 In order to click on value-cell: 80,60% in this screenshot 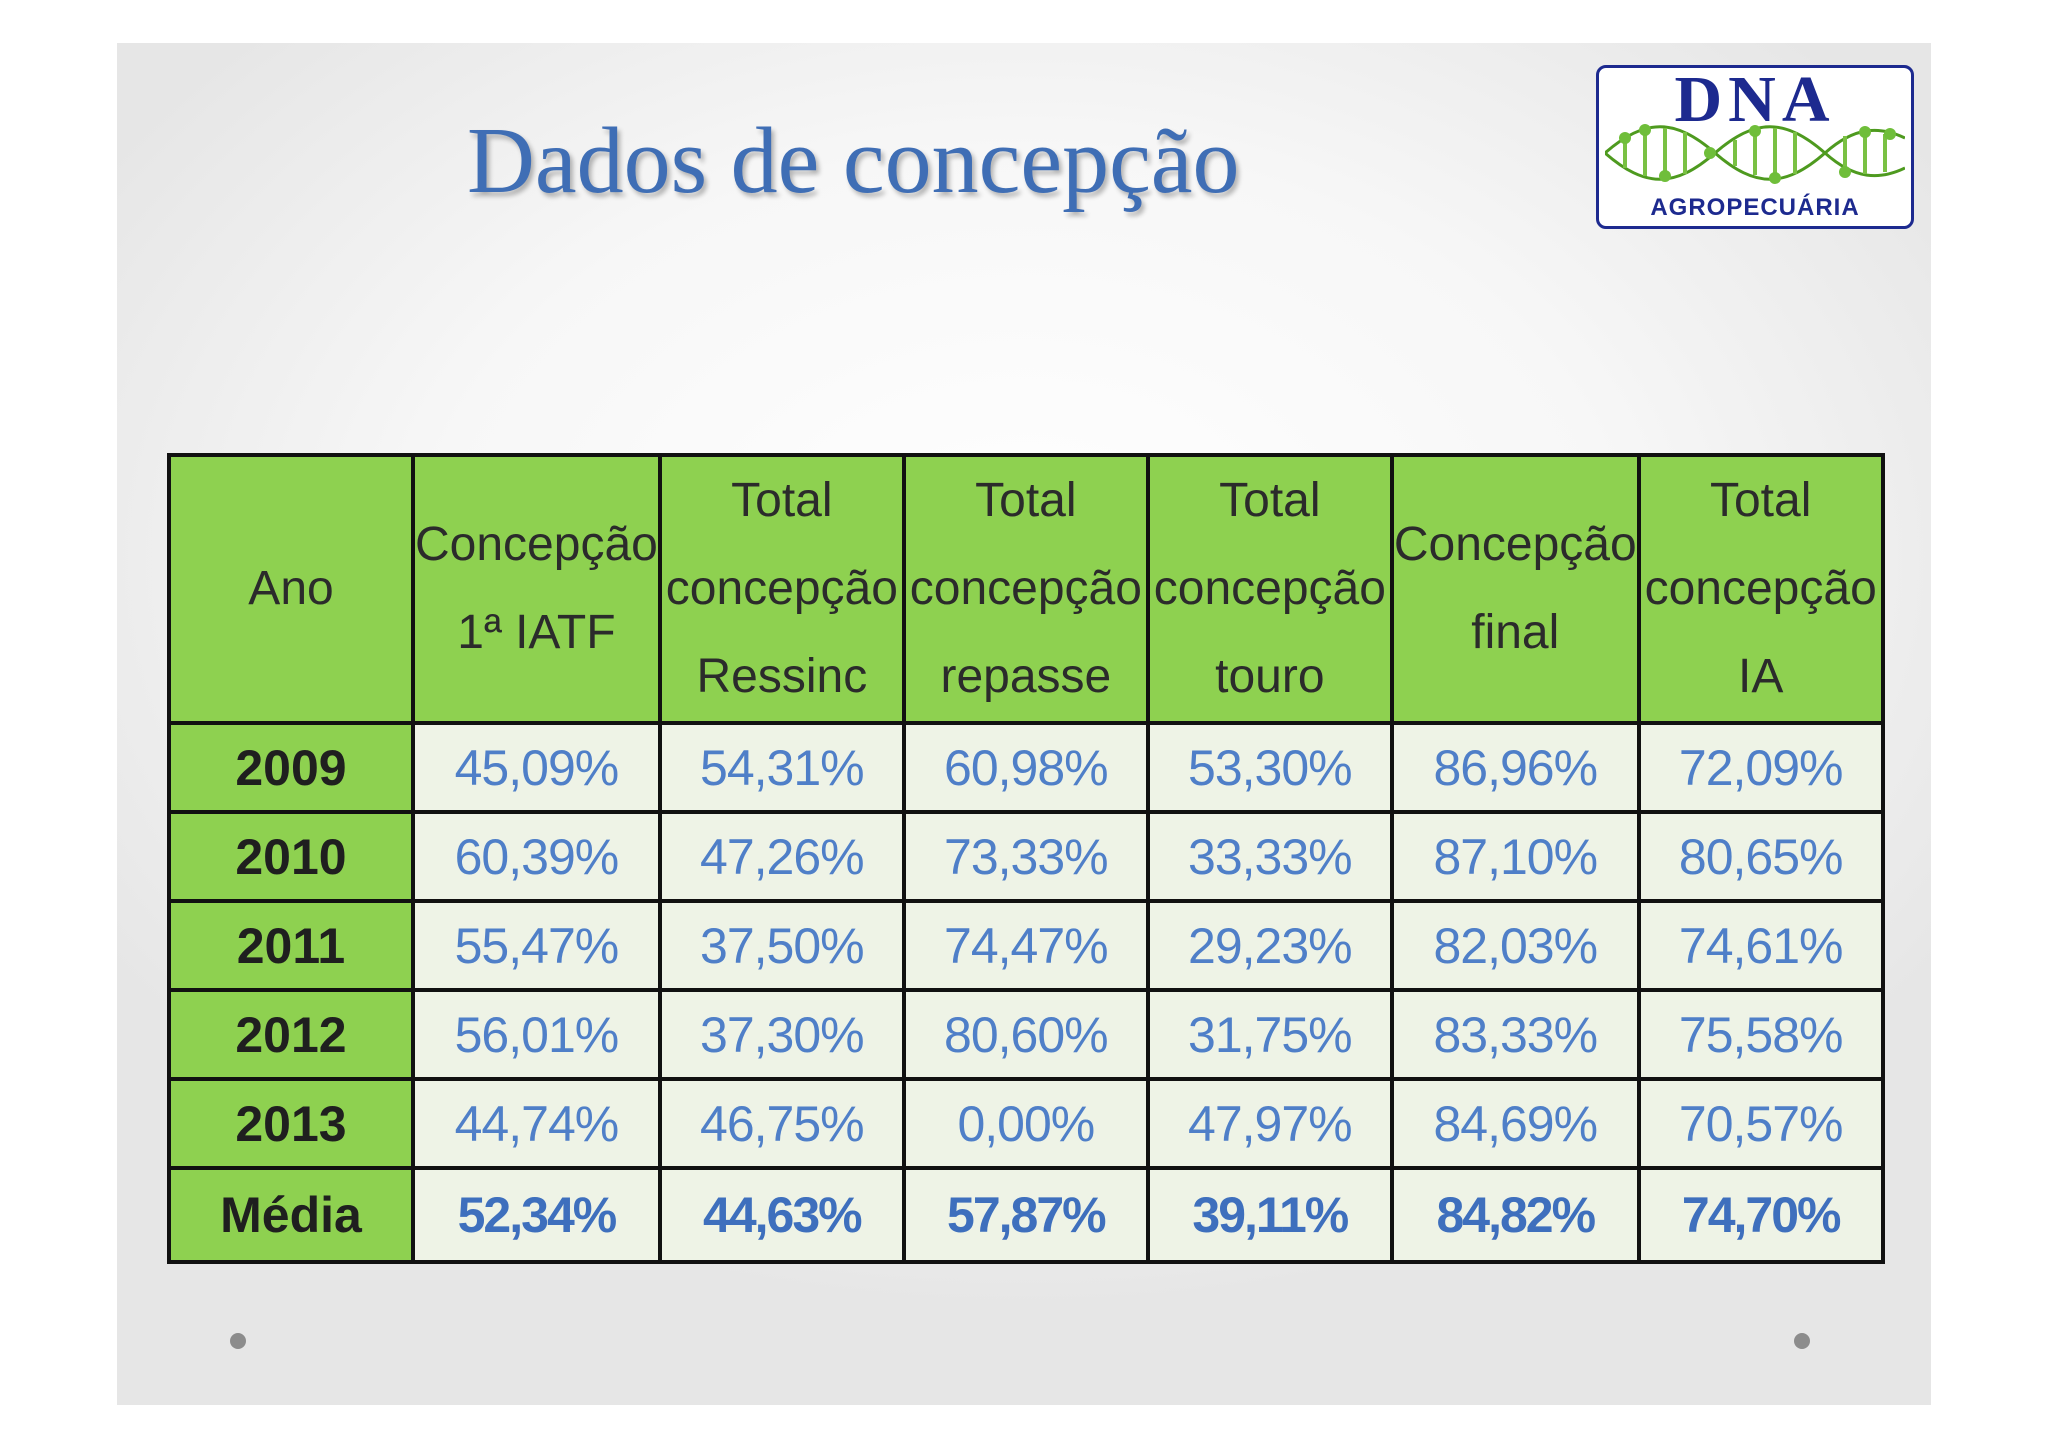, I will do `click(1025, 1034)`.